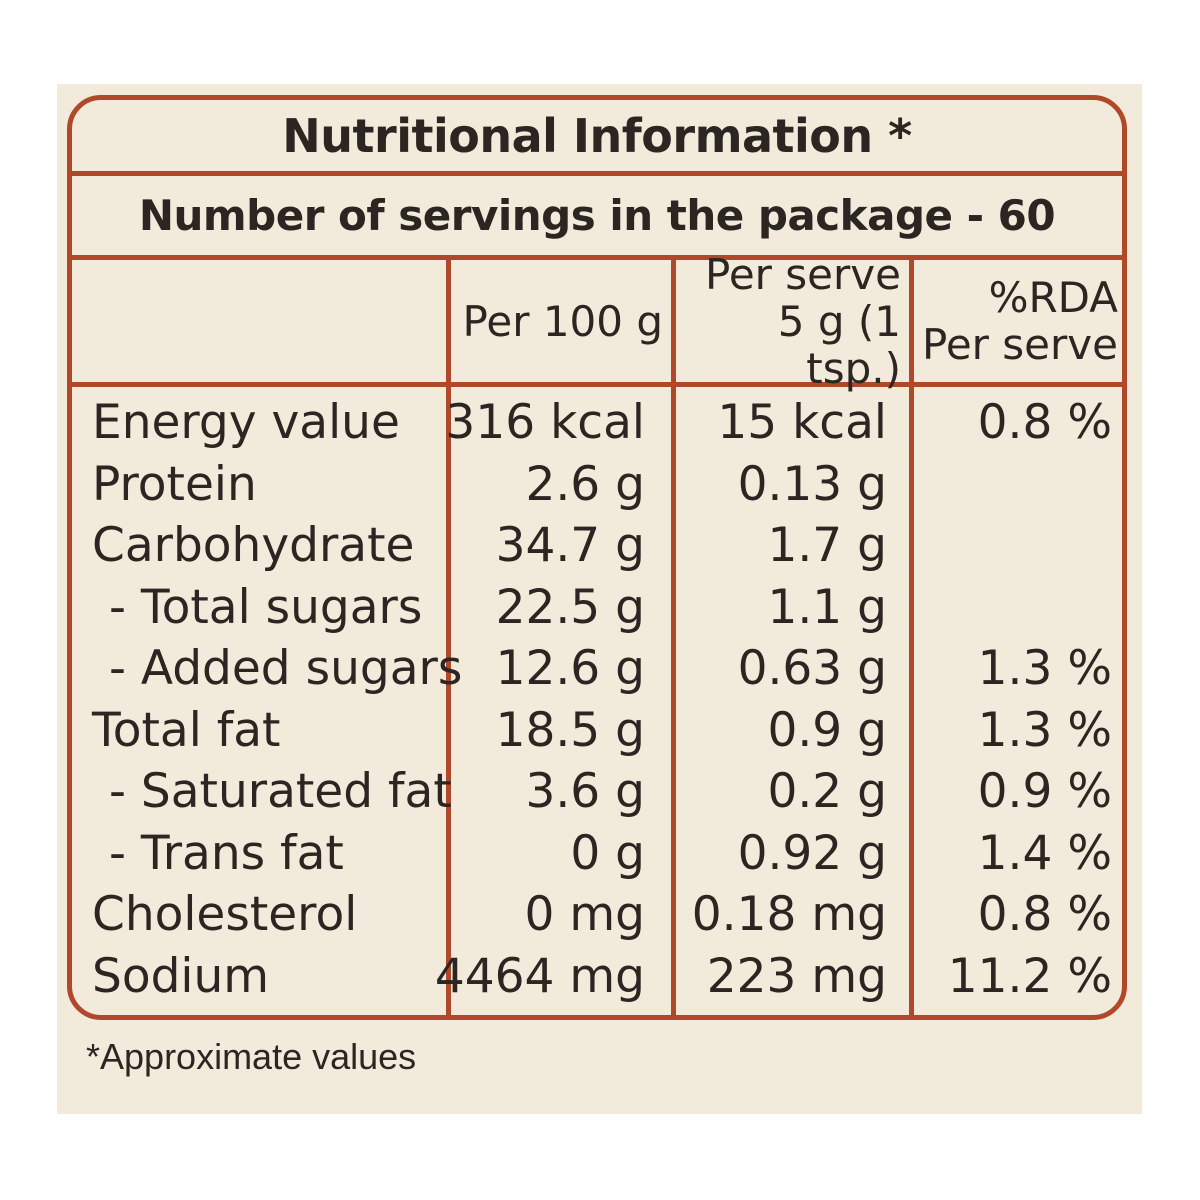 Image resolution: width=1200 pixels, height=1200 pixels. What do you see at coordinates (186, 730) in the screenshot?
I see `nutrient-name: Total fat` at bounding box center [186, 730].